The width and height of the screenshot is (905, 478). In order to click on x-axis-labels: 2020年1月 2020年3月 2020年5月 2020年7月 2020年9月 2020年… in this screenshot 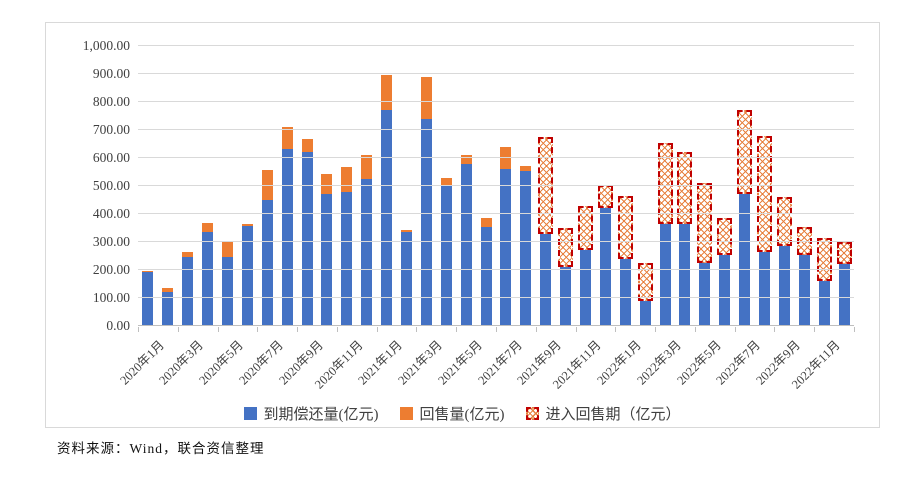, I will do `click(479, 364)`.